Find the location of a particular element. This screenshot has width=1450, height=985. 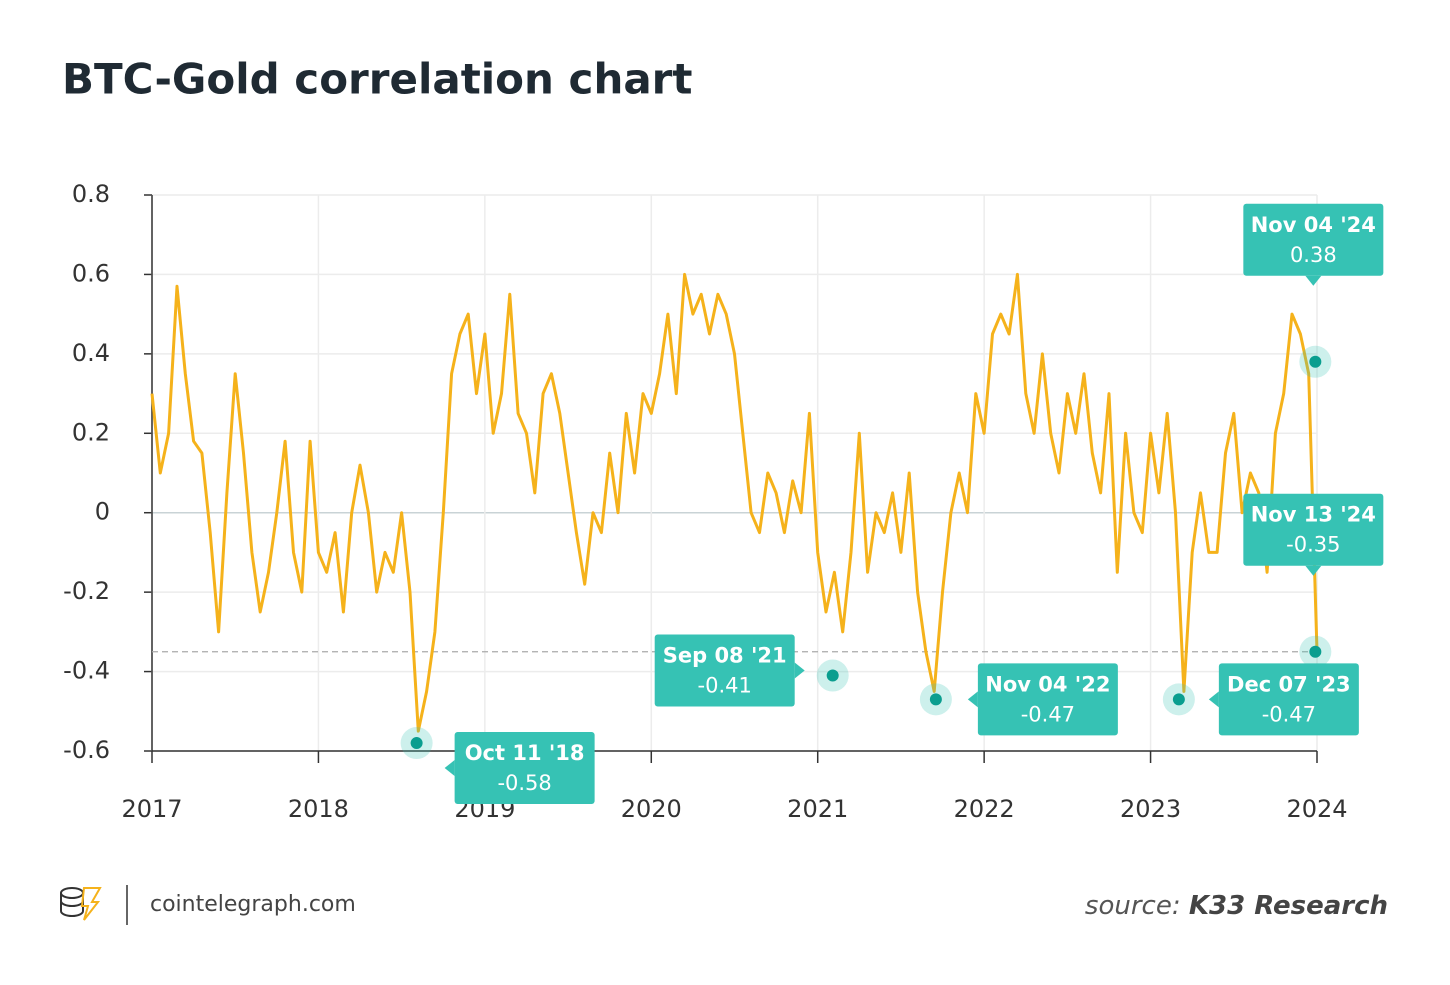

callout-label: Dec 07 '23 is located at coordinates (1289, 684).